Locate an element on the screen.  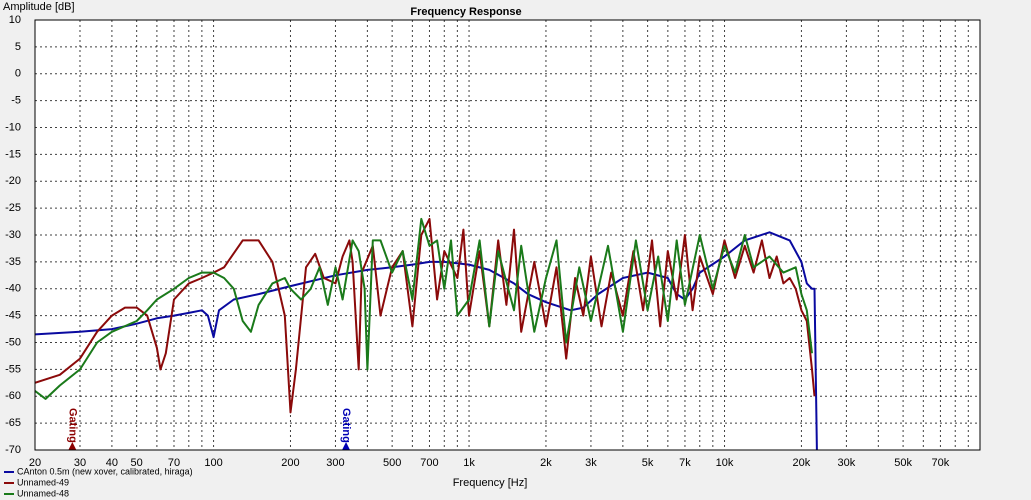
x-tick-label: 2k is located at coordinates (546, 463).